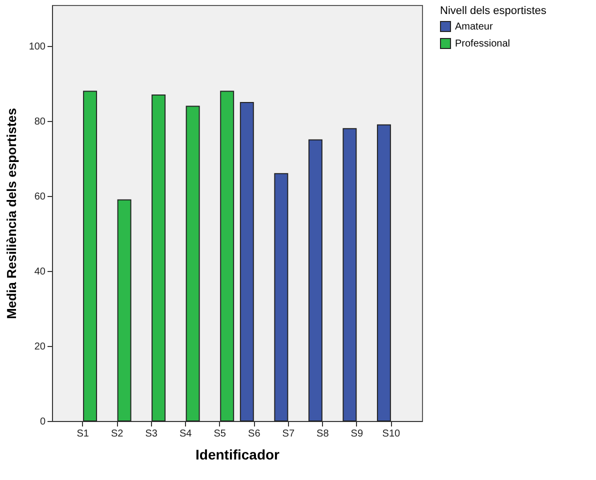  What do you see at coordinates (40, 272) in the screenshot?
I see `y-tick-label: 40` at bounding box center [40, 272].